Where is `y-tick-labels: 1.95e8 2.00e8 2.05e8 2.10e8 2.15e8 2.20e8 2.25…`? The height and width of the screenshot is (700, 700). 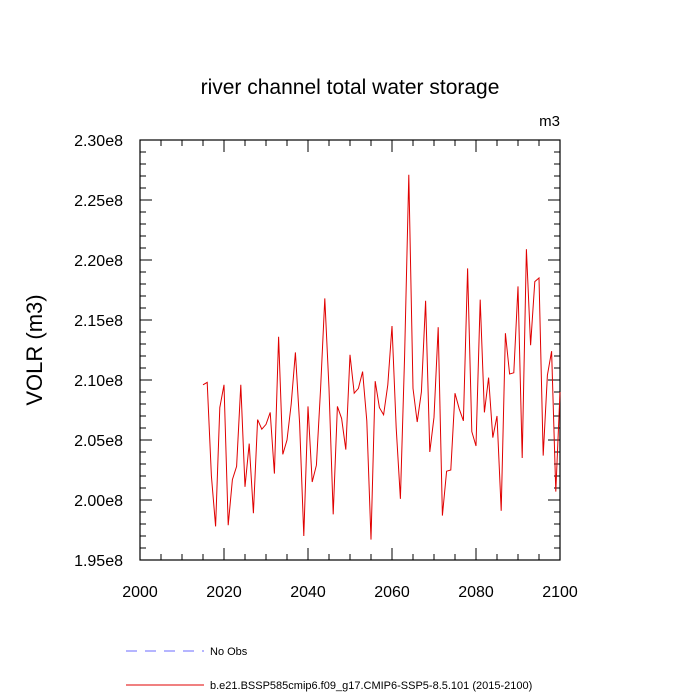 y-tick-labels: 1.95e8 2.00e8 2.05e8 2.10e8 2.15e8 2.20e8 2.25… is located at coordinates (98, 351).